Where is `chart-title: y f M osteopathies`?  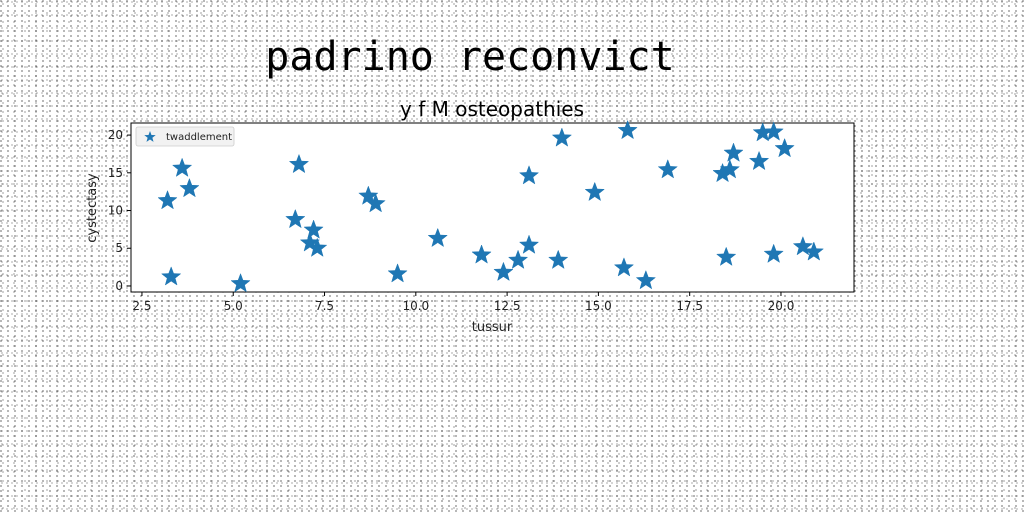
chart-title: y f M osteopathies is located at coordinates (492, 109).